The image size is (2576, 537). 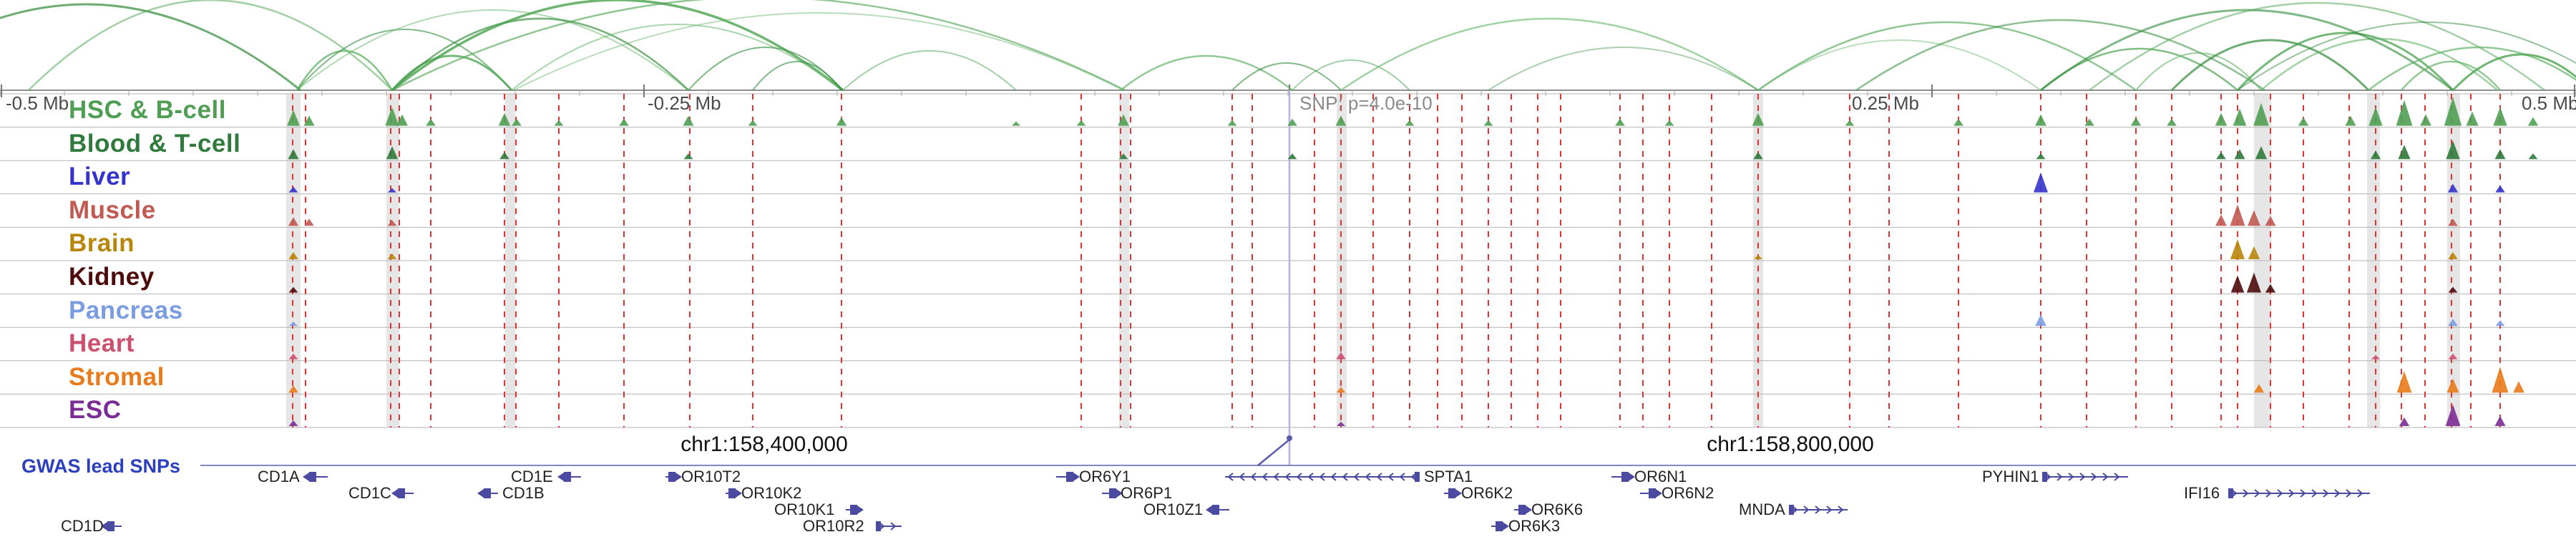 I want to click on gene-label-or6y1: OR6Y1, so click(x=1105, y=476).